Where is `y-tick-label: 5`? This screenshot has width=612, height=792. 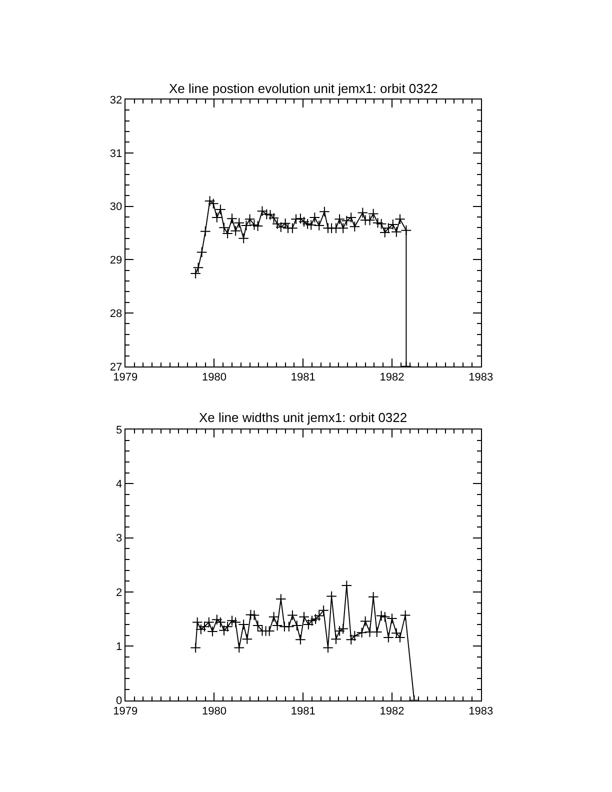 y-tick-label: 5 is located at coordinates (119, 430).